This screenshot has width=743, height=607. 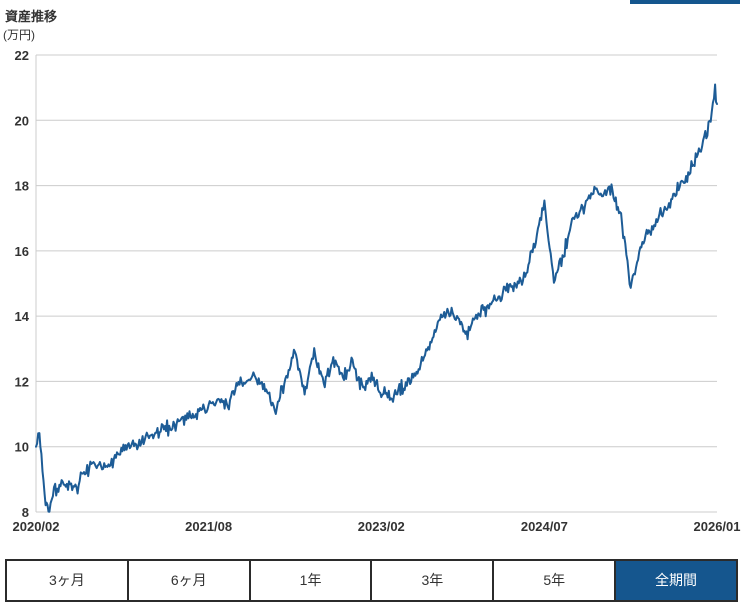 I want to click on period-selector: 3ヶ月 6ヶ月 1年 3年 5年 全期間, so click(x=371, y=580).